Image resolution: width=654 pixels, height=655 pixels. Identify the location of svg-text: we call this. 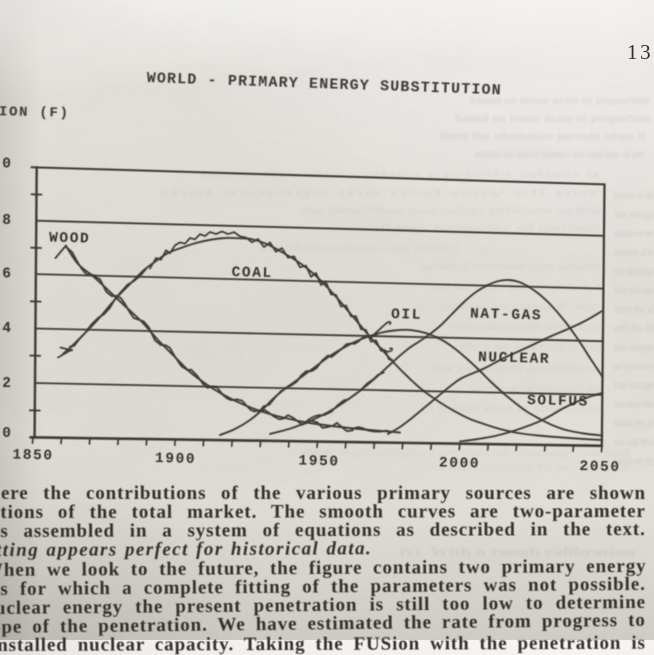
(633, 443).